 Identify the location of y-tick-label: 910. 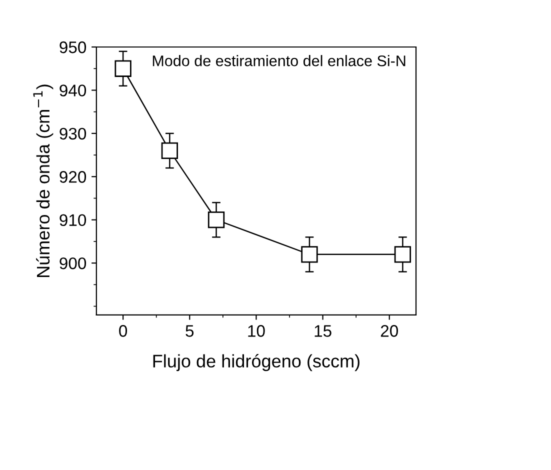
(73, 220).